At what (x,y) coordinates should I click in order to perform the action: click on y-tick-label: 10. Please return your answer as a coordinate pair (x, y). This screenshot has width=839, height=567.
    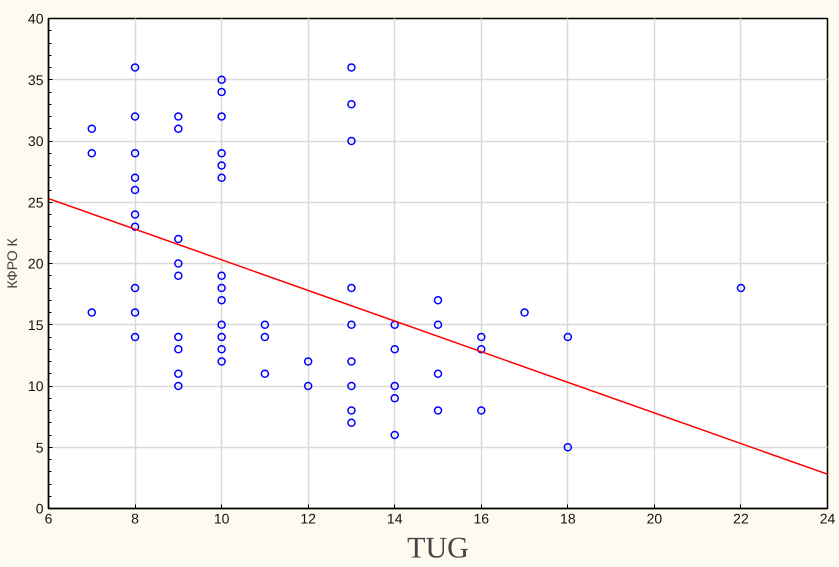
    Looking at the image, I should click on (36, 386).